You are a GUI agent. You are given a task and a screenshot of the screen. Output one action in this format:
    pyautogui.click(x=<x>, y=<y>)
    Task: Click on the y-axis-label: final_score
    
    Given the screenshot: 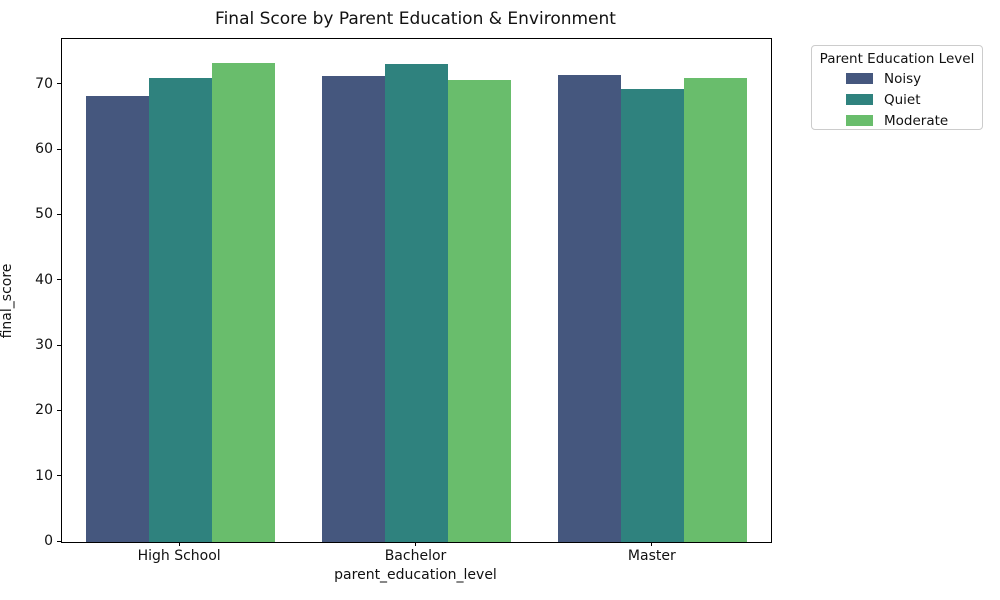 What is the action you would take?
    pyautogui.click(x=7, y=301)
    